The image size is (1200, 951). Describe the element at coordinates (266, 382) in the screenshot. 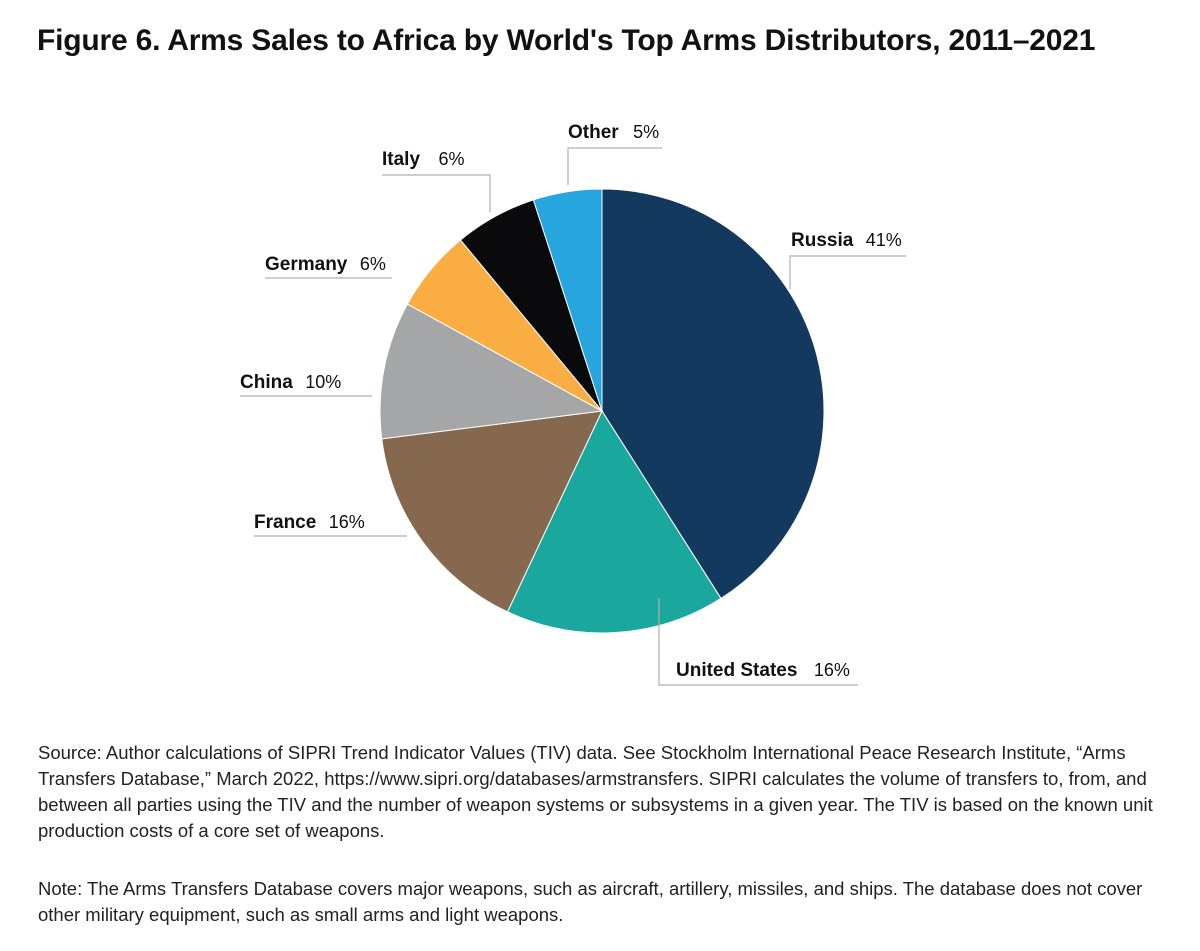

I see `label-china-name: China` at that location.